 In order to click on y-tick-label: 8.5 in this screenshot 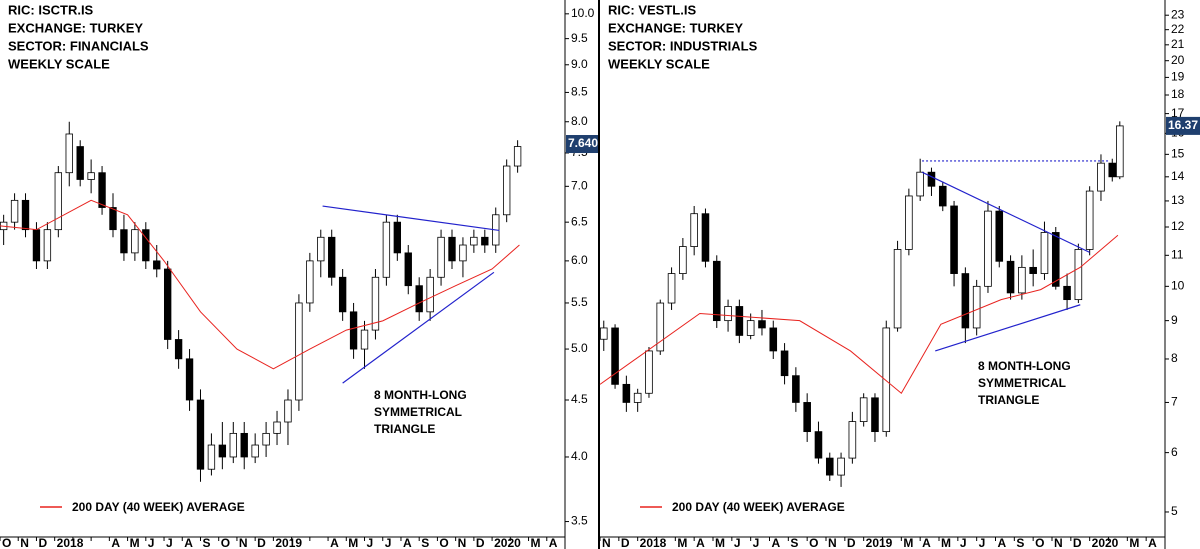, I will do `click(579, 92)`.